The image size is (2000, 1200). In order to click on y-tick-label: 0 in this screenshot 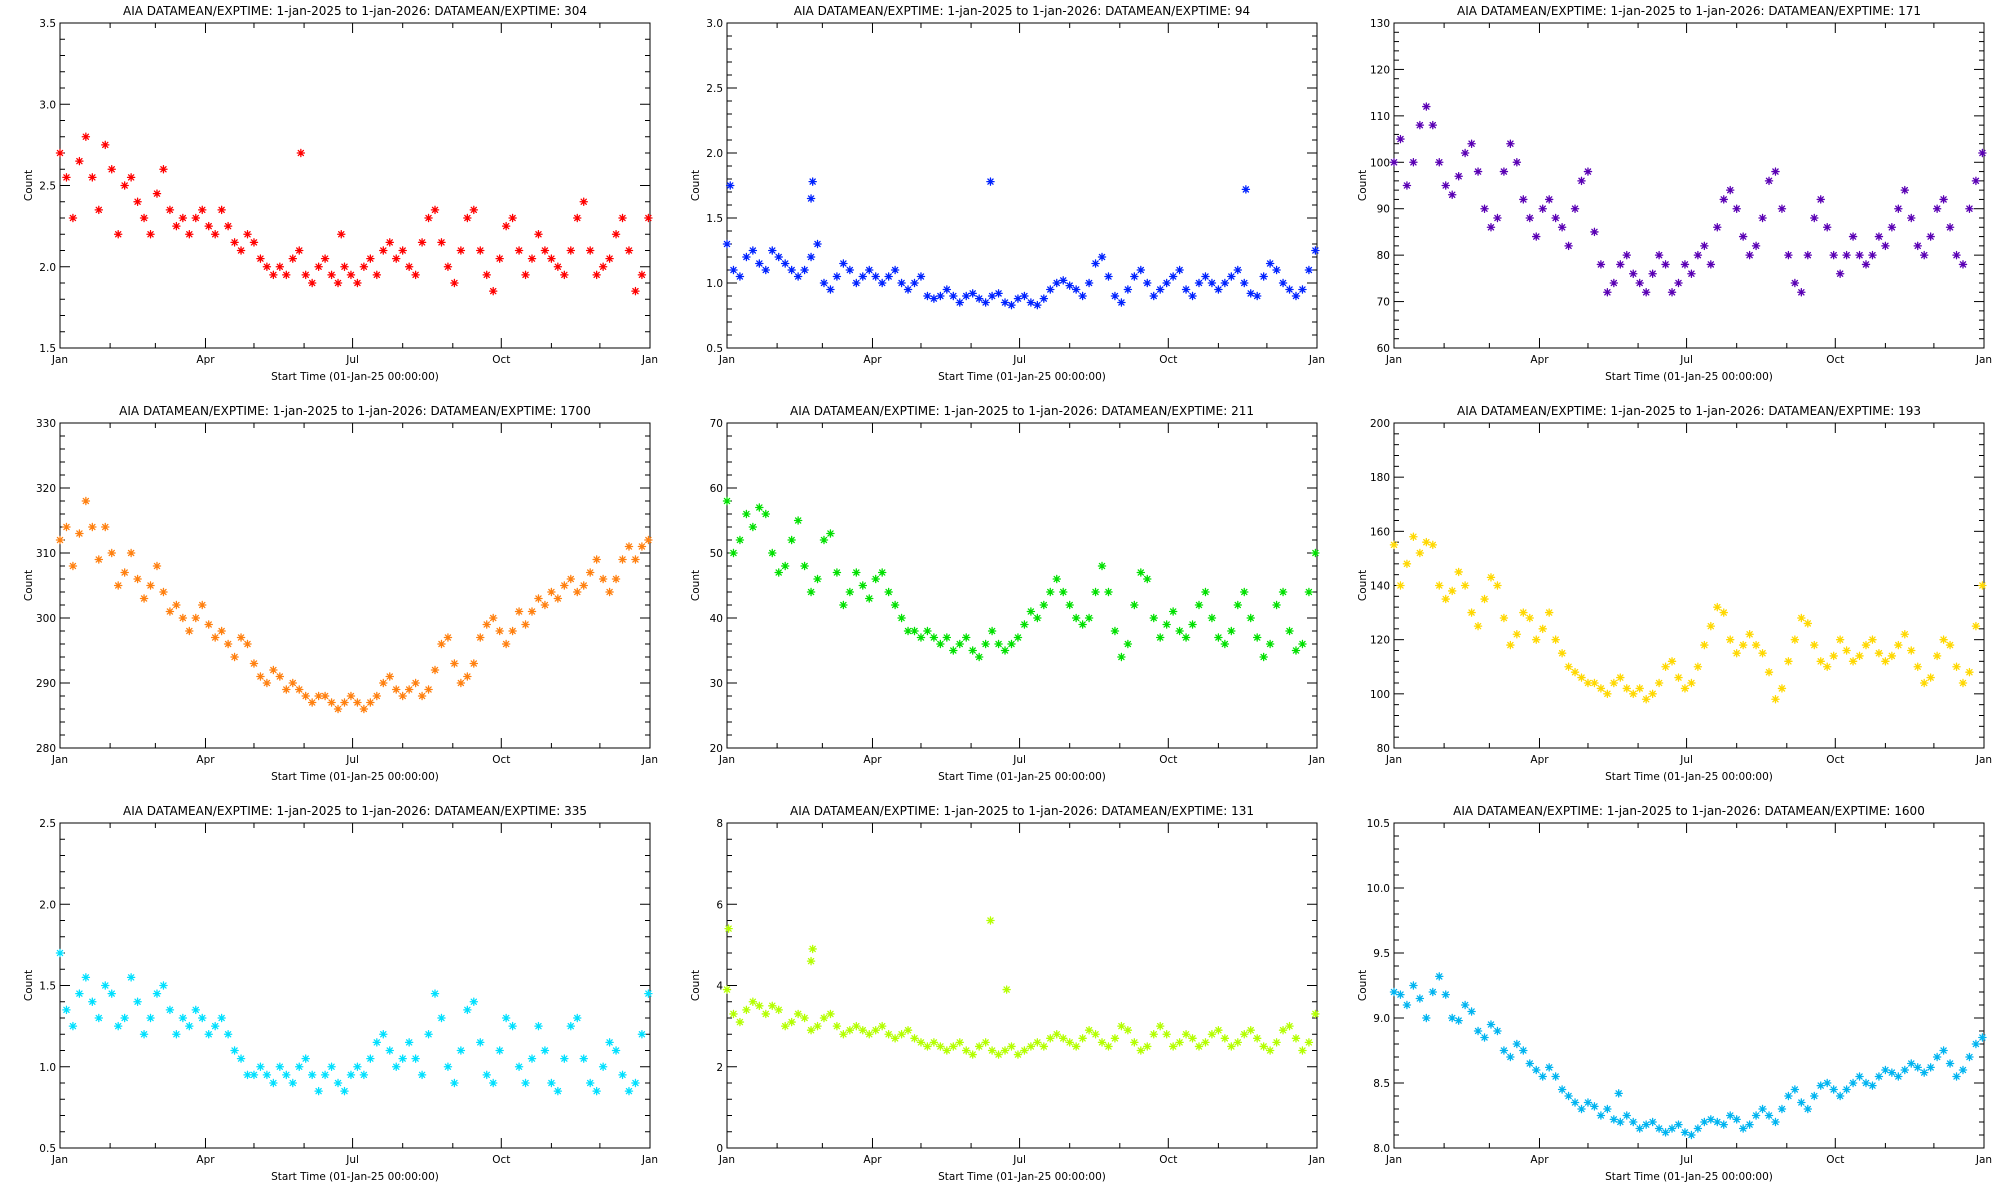, I will do `click(719, 1149)`.